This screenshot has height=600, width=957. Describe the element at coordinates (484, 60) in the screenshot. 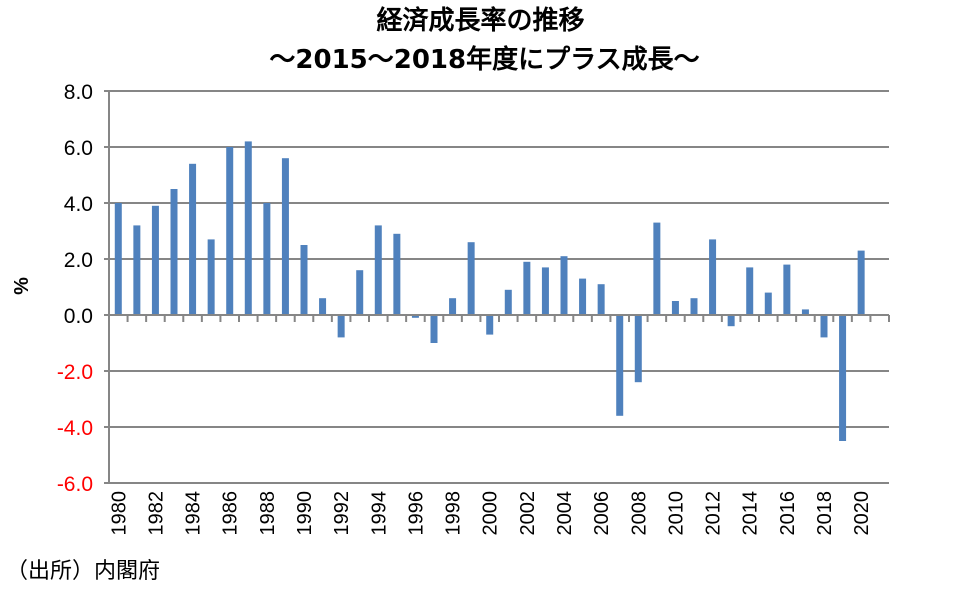

I see `chart-subtitle: ～2015～2018年度にプラス成長～` at that location.